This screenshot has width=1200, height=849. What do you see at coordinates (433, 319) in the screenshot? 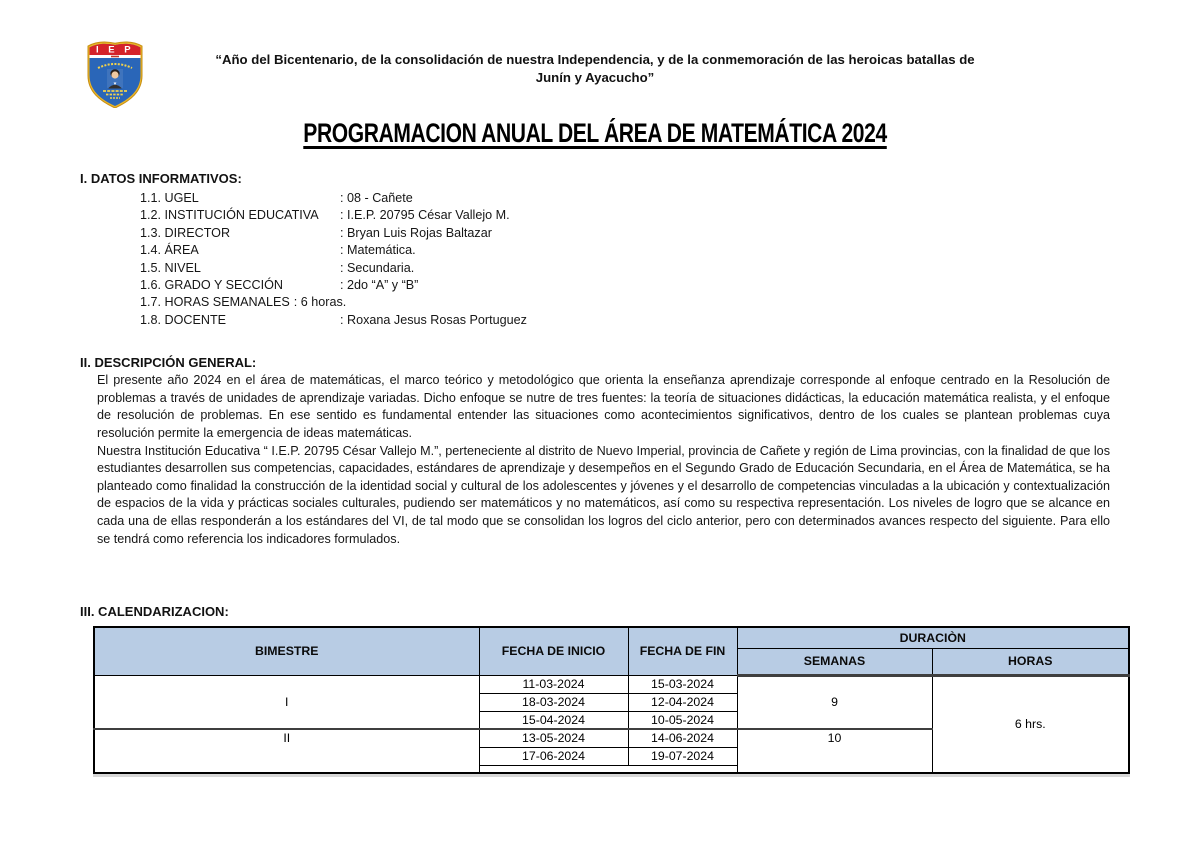
I see `info-item-value: : Roxana Jesus Rosas Portuguez` at bounding box center [433, 319].